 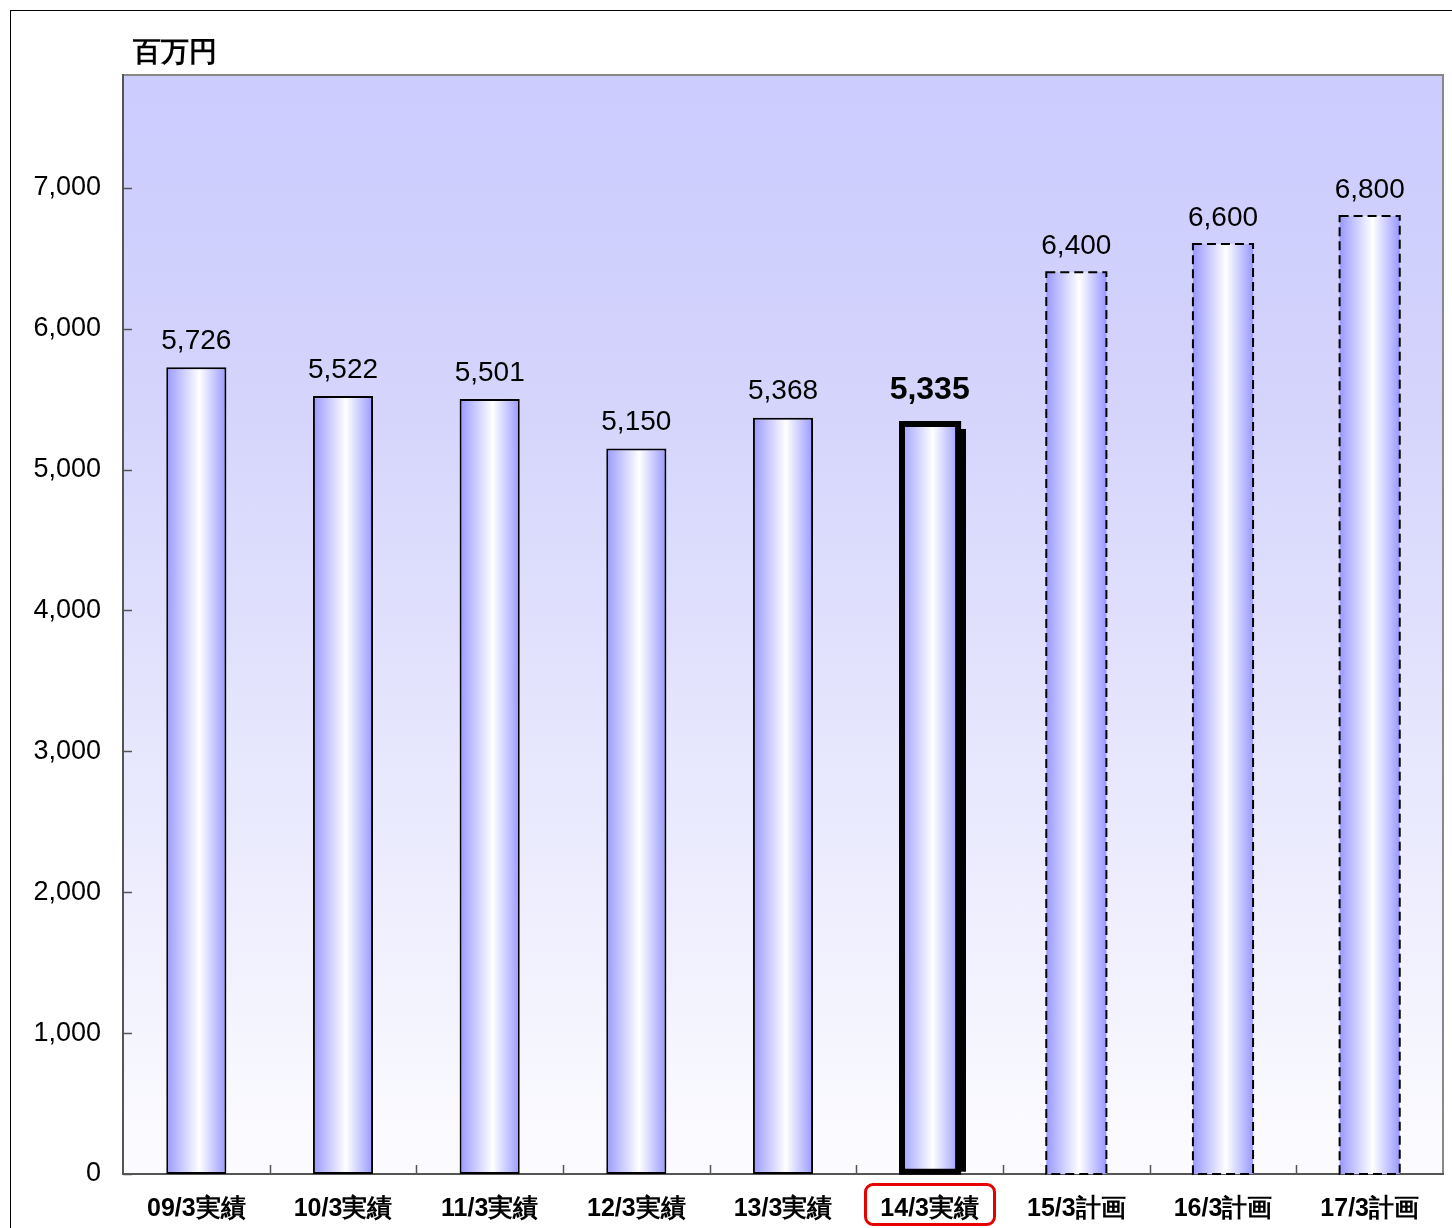 I want to click on y-tick-label: 4,000, so click(x=67, y=608).